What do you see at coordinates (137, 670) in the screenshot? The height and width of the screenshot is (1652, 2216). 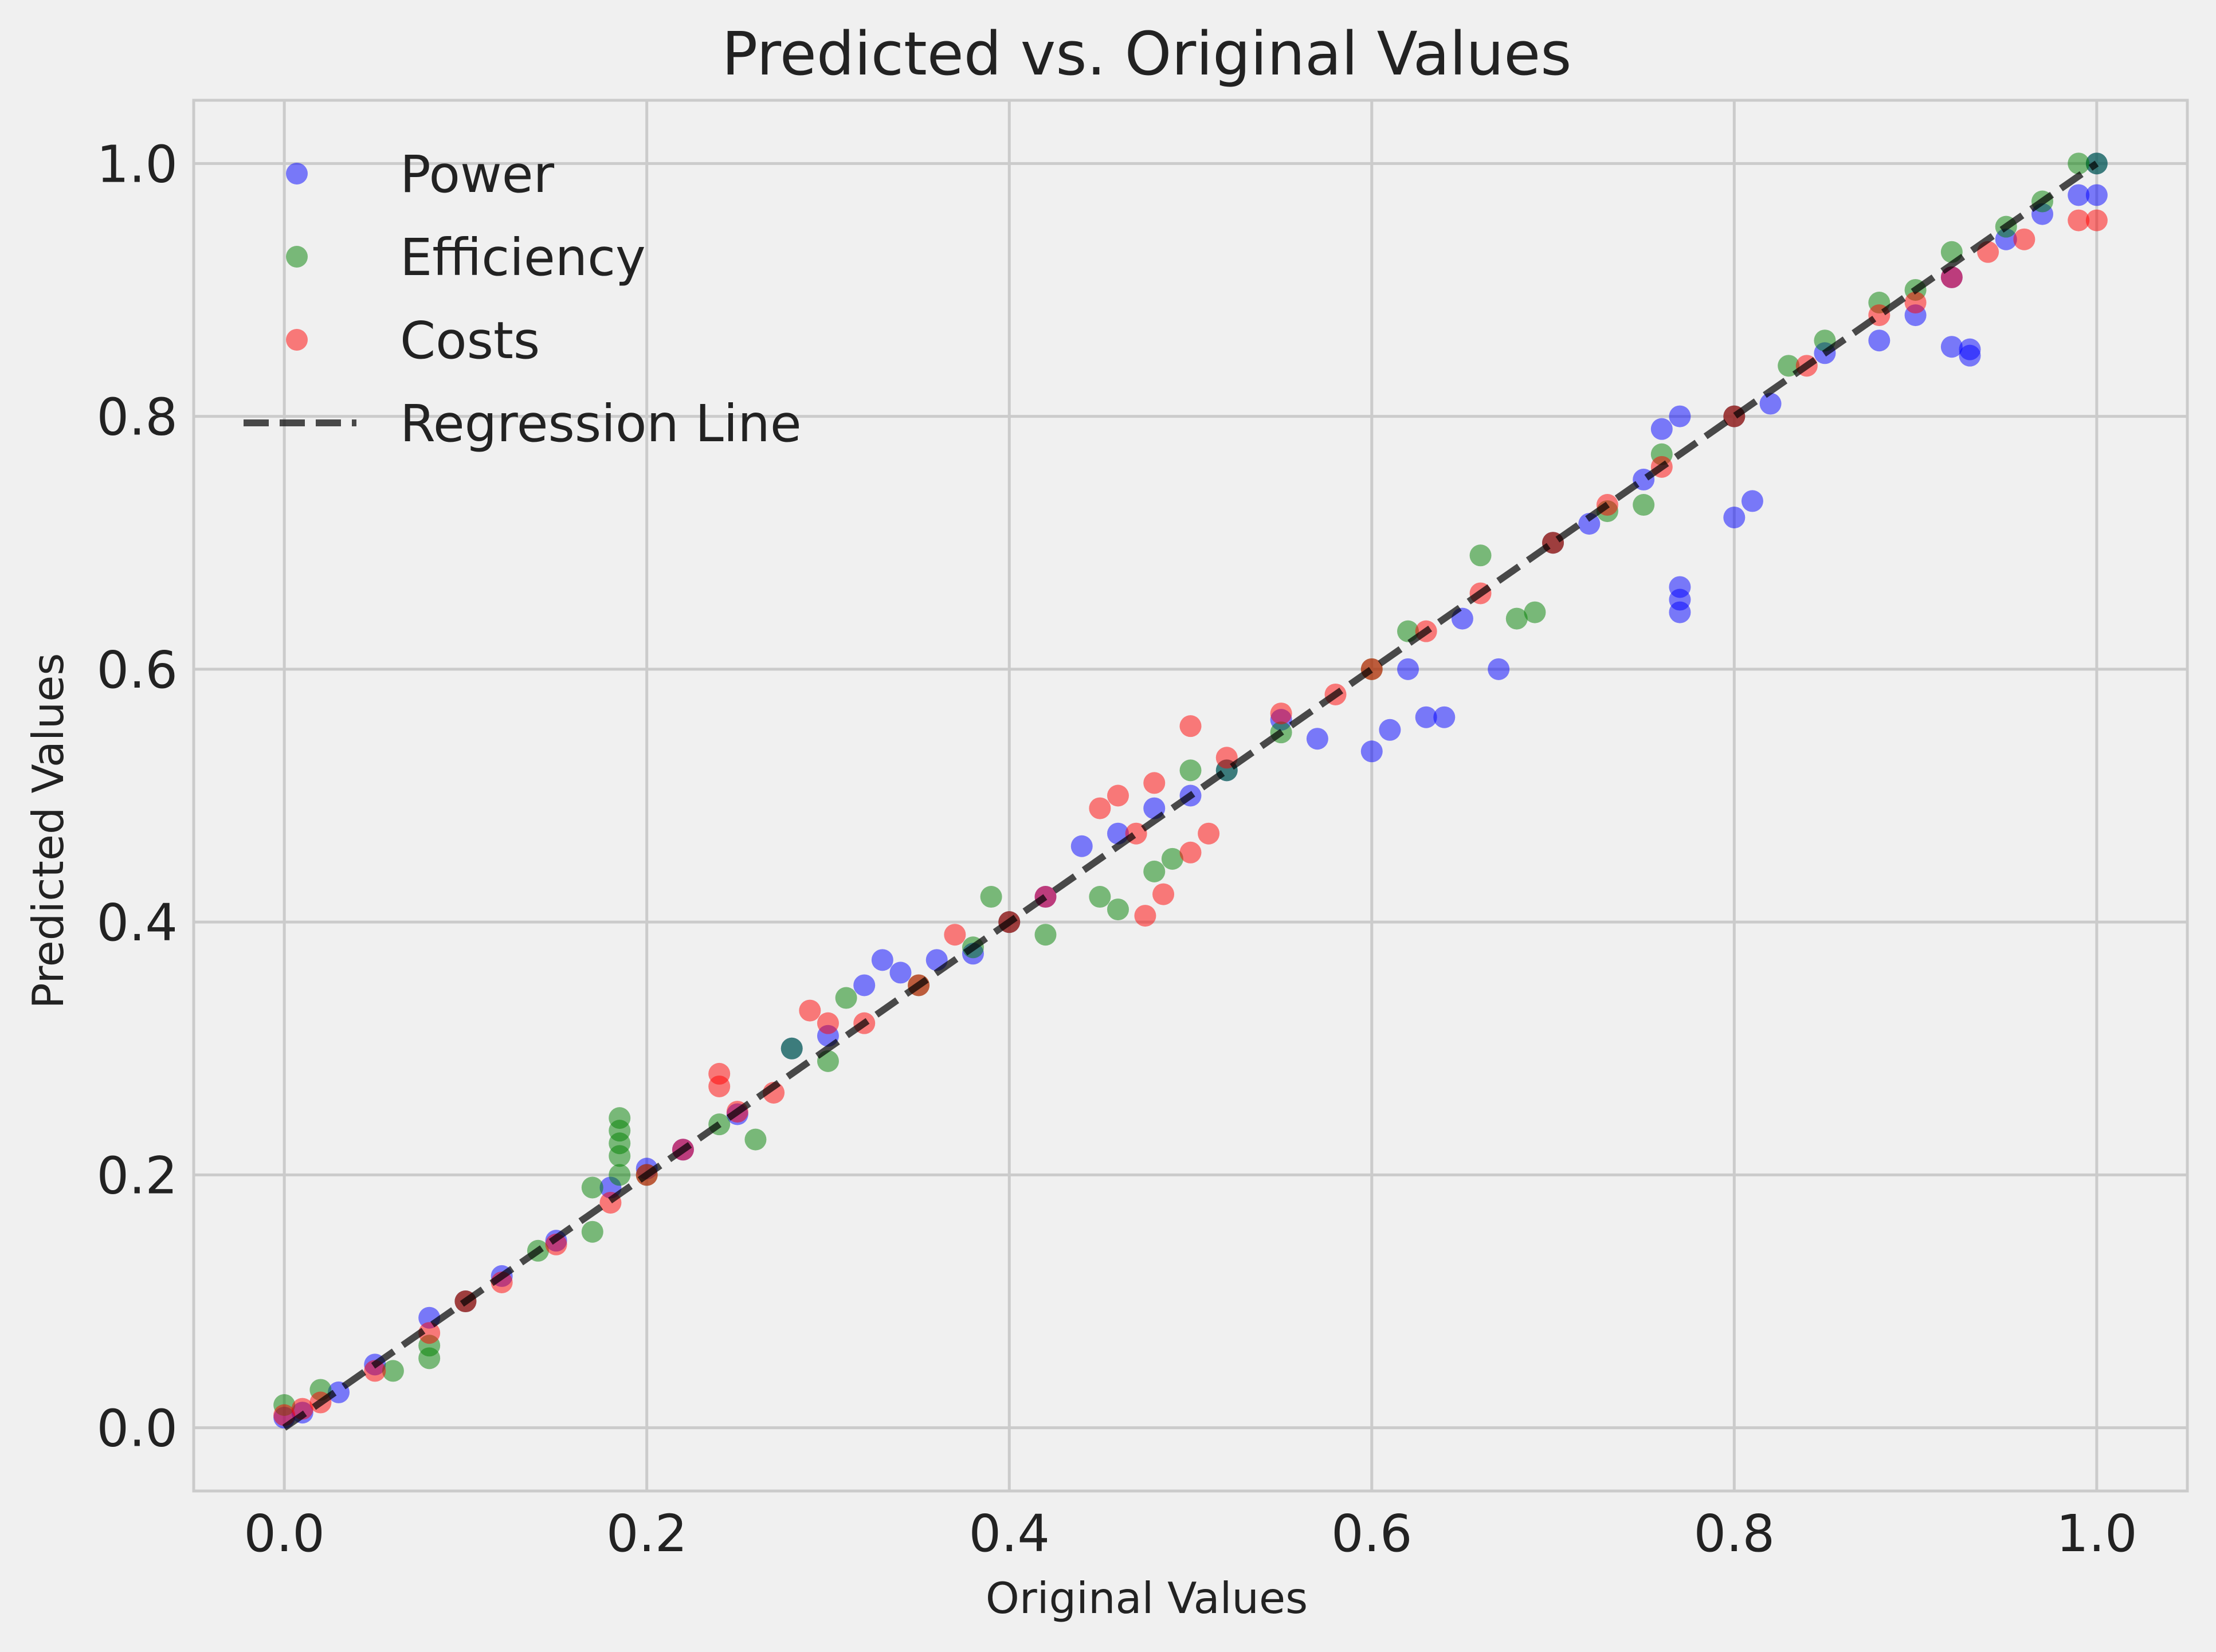 I see `y-tick-label: 0.6` at bounding box center [137, 670].